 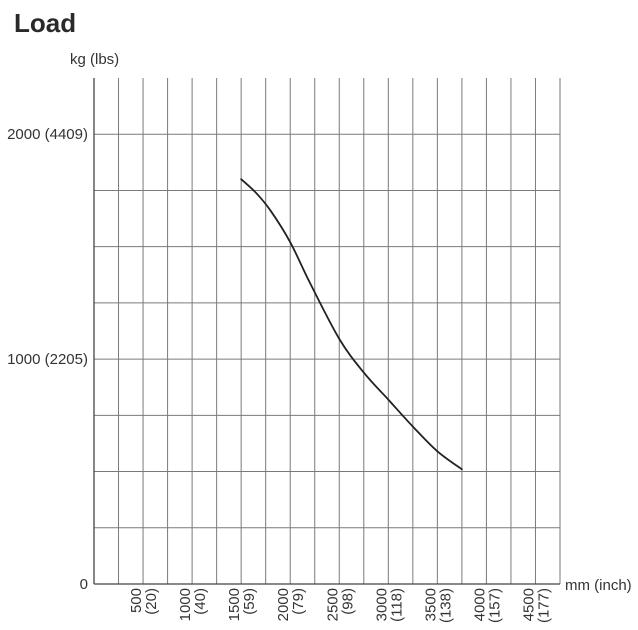 I want to click on x-tick-label: 1500(59), so click(x=242, y=604).